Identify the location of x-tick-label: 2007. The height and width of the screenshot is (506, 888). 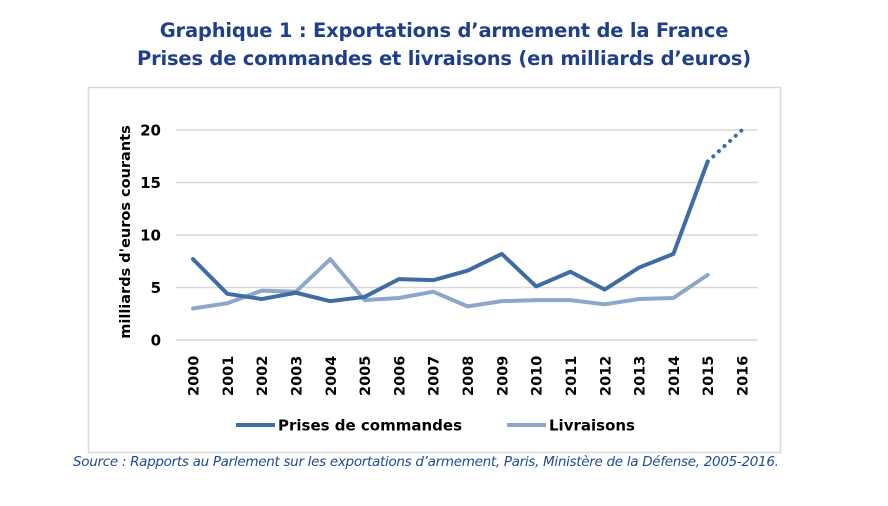
(435, 376).